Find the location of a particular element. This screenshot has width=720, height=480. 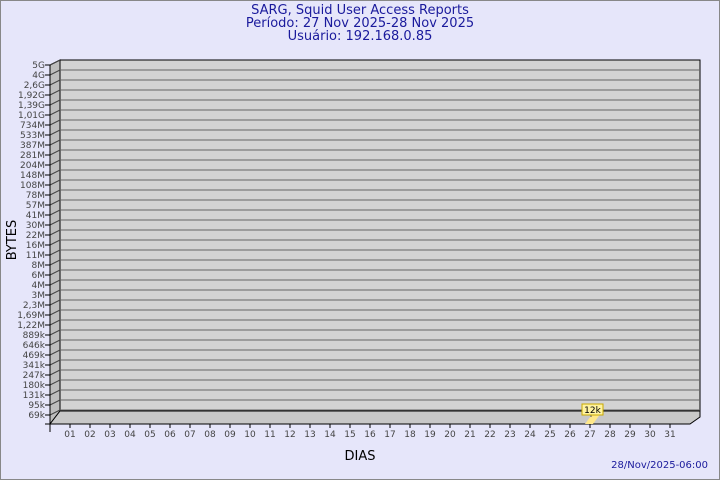

x-tick-label: 24 is located at coordinates (530, 435).